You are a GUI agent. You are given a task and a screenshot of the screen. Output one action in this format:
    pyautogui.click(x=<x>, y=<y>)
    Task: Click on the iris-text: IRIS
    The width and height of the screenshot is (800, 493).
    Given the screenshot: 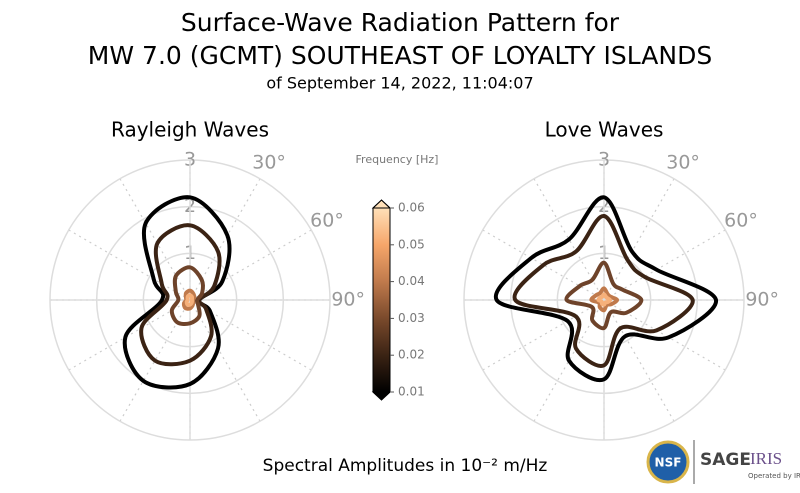 What is the action you would take?
    pyautogui.click(x=766, y=458)
    